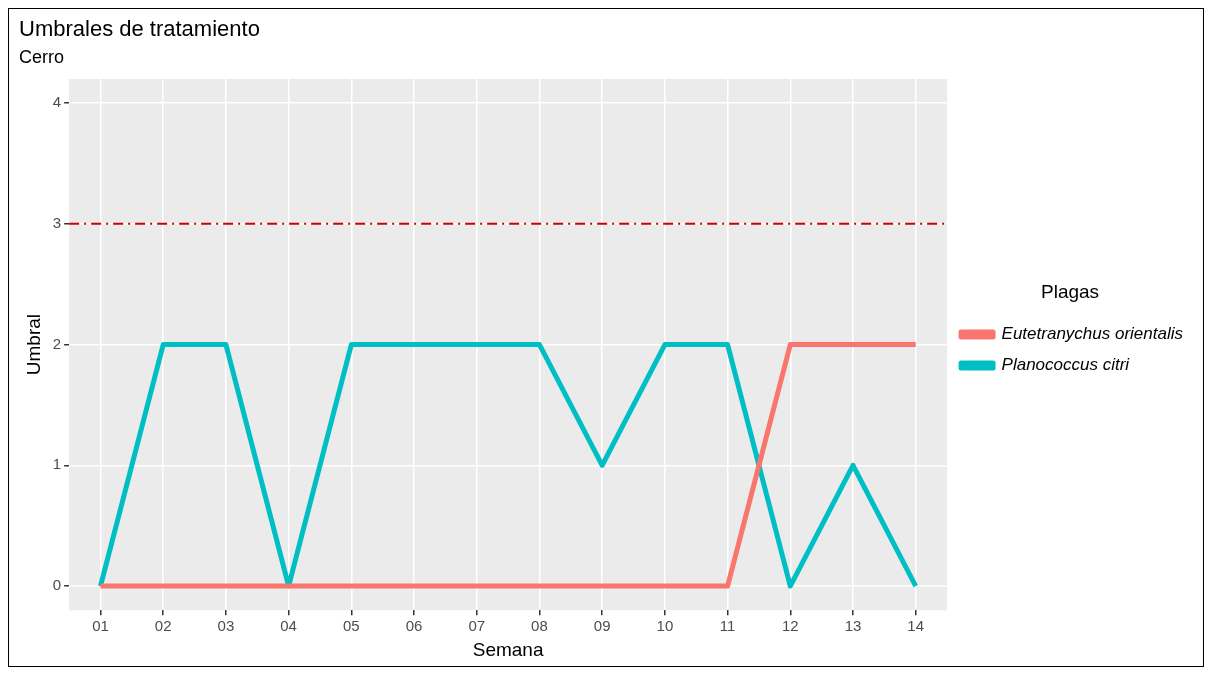 The width and height of the screenshot is (1212, 675). What do you see at coordinates (1092, 334) in the screenshot?
I see `legend-label: Eutetranychus orientalis` at bounding box center [1092, 334].